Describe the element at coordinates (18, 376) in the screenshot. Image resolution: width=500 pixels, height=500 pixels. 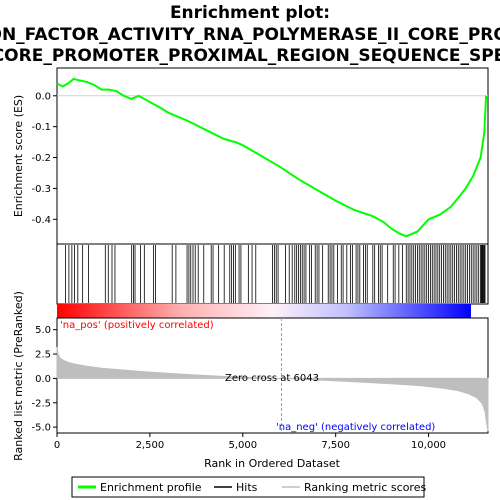
I see `rank-y-axis-label: Ranked list metric (PreRanked)` at that location.